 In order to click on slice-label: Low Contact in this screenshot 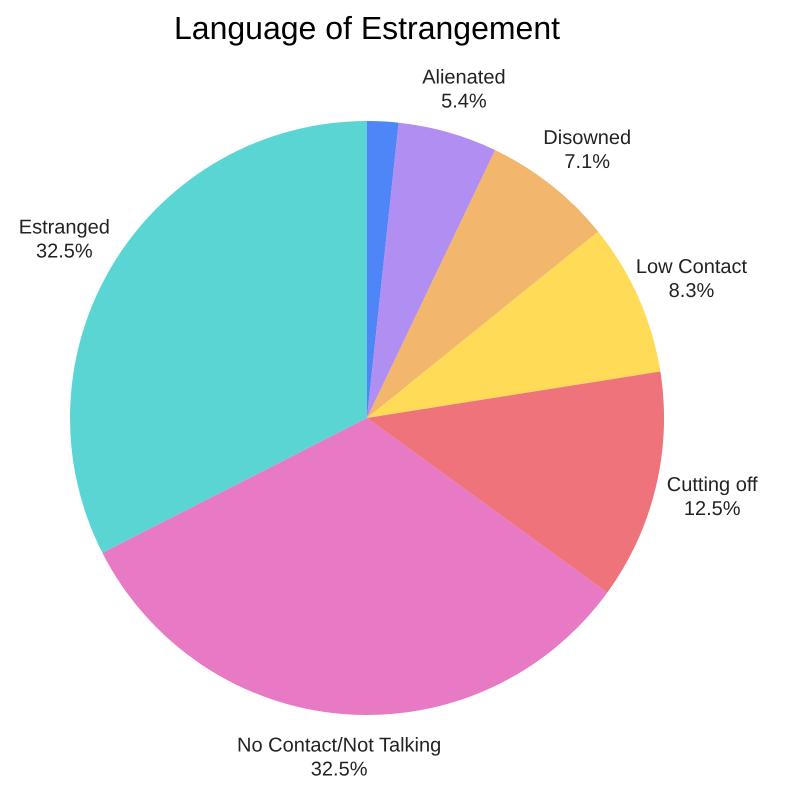, I will do `click(692, 267)`.